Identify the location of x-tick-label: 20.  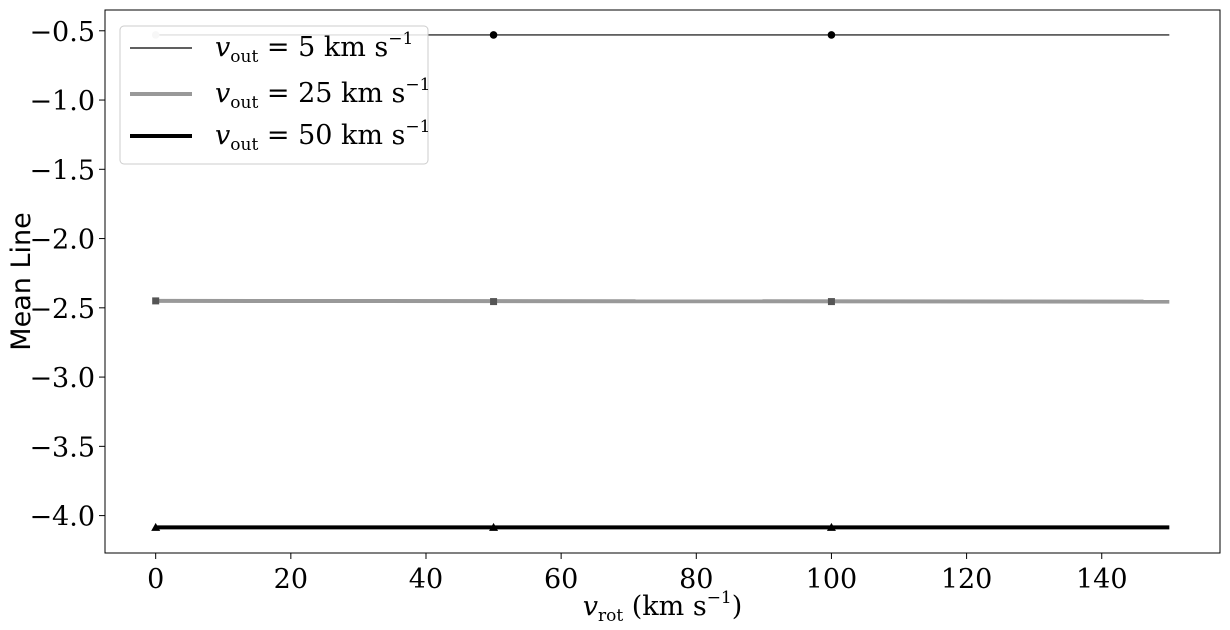
(291, 579).